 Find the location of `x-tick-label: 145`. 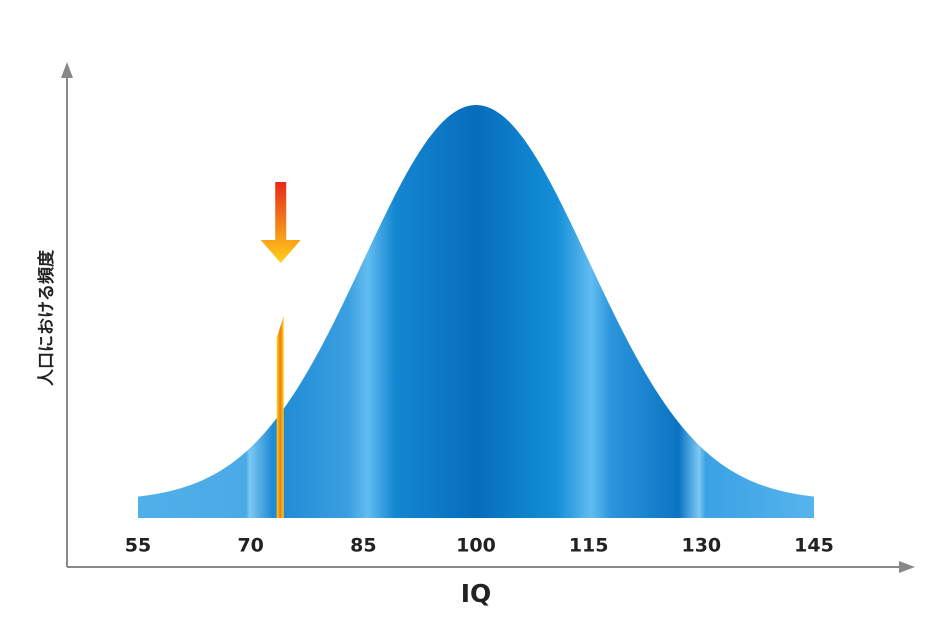

x-tick-label: 145 is located at coordinates (814, 546).